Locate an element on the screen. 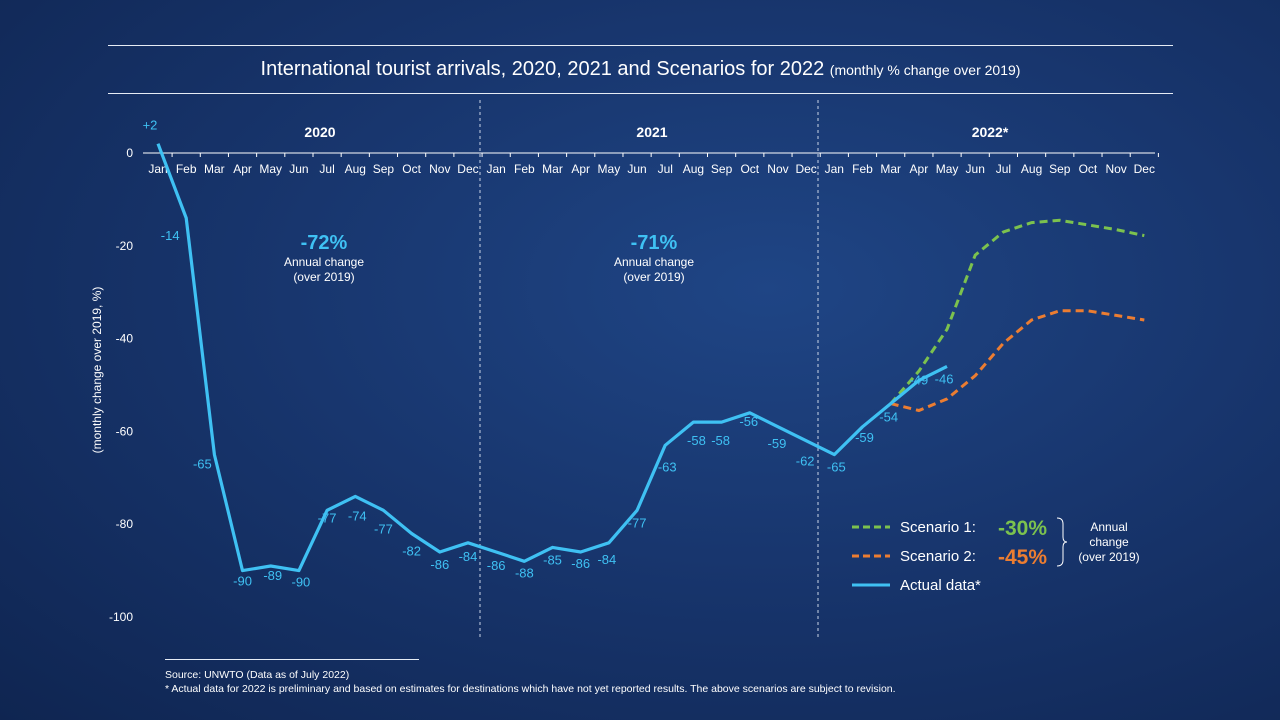  y-tick-label: -80 is located at coordinates (125, 524).